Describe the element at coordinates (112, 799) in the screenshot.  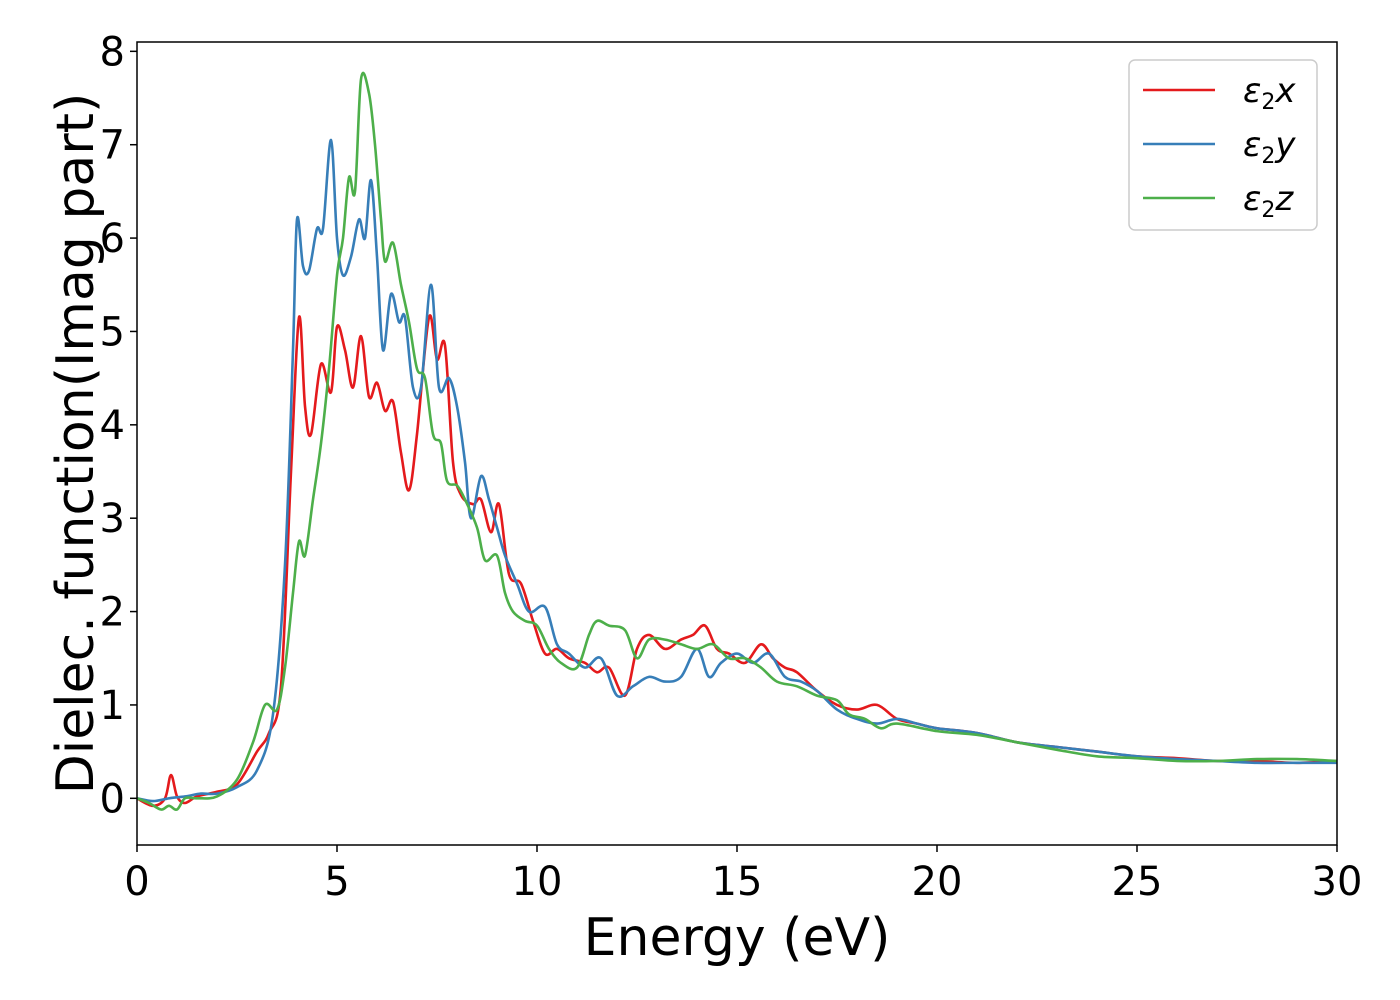
I see `y-tick-label: 0` at that location.